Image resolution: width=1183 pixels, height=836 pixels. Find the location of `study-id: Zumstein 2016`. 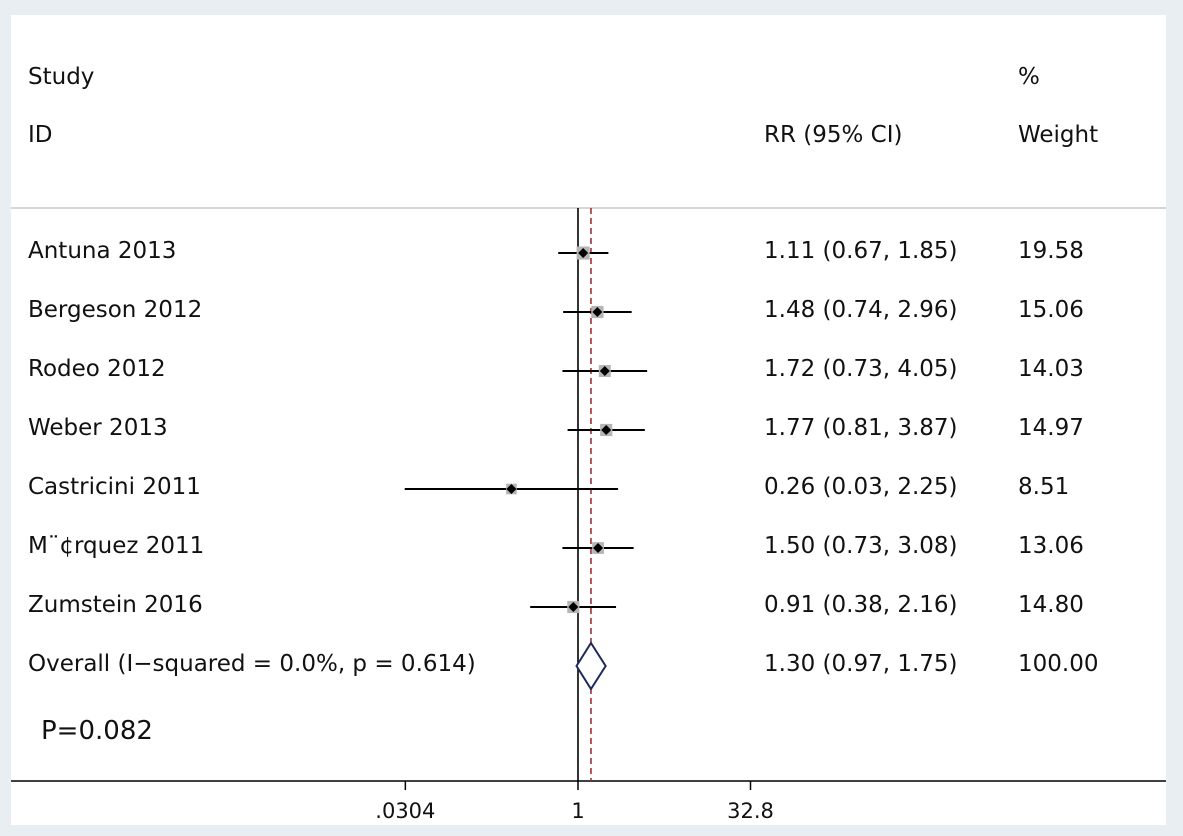

study-id: Zumstein 2016 is located at coordinates (115, 605).